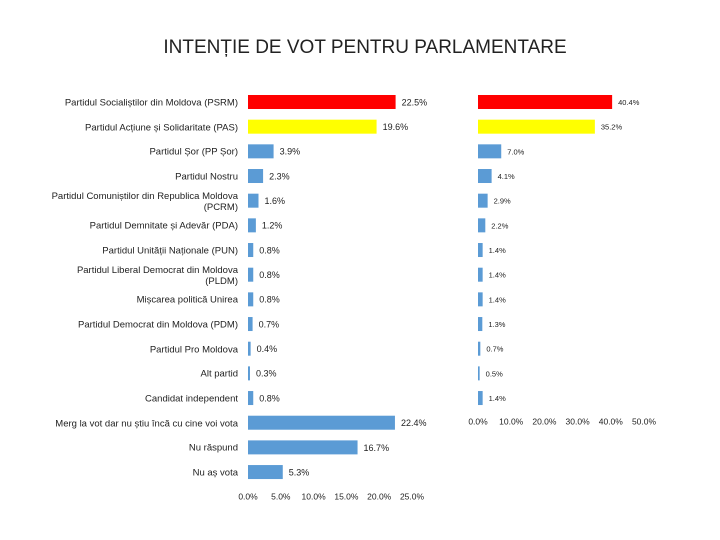 The image size is (720, 540). What do you see at coordinates (415, 102) in the screenshot?
I see `value-label: 22.5%` at bounding box center [415, 102].